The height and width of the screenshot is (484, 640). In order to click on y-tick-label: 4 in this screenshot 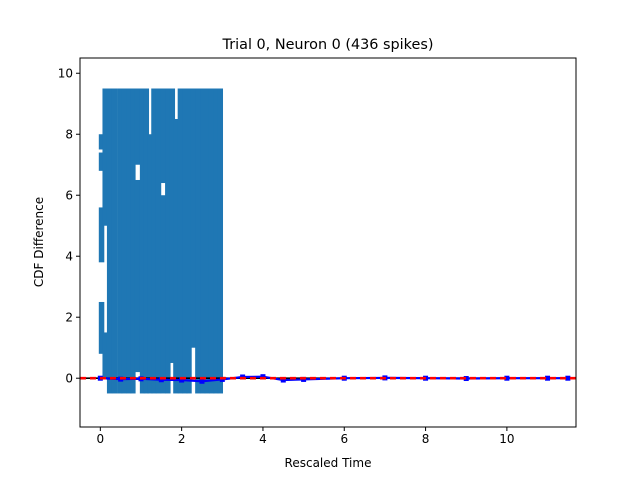, I will do `click(69, 257)`.